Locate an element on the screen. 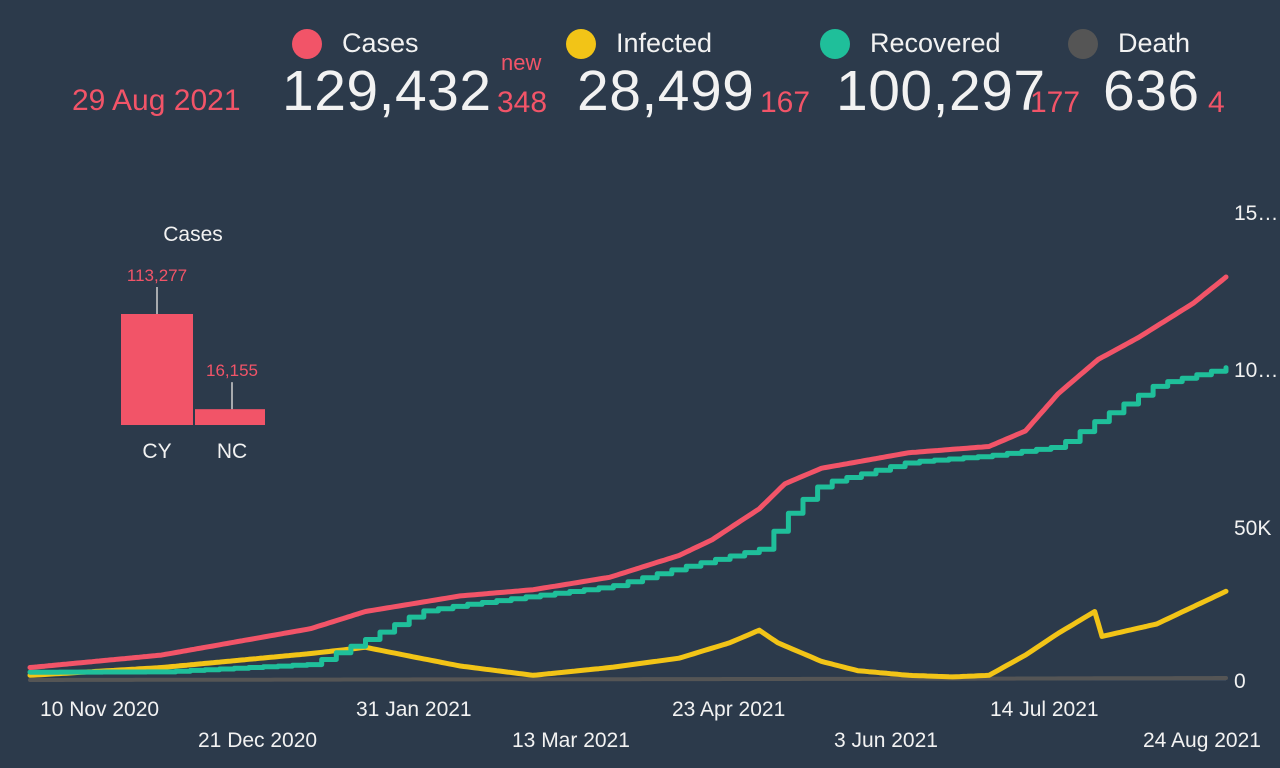 Image resolution: width=1280 pixels, height=768 pixels. legend-item-death: Death is located at coordinates (1129, 43).